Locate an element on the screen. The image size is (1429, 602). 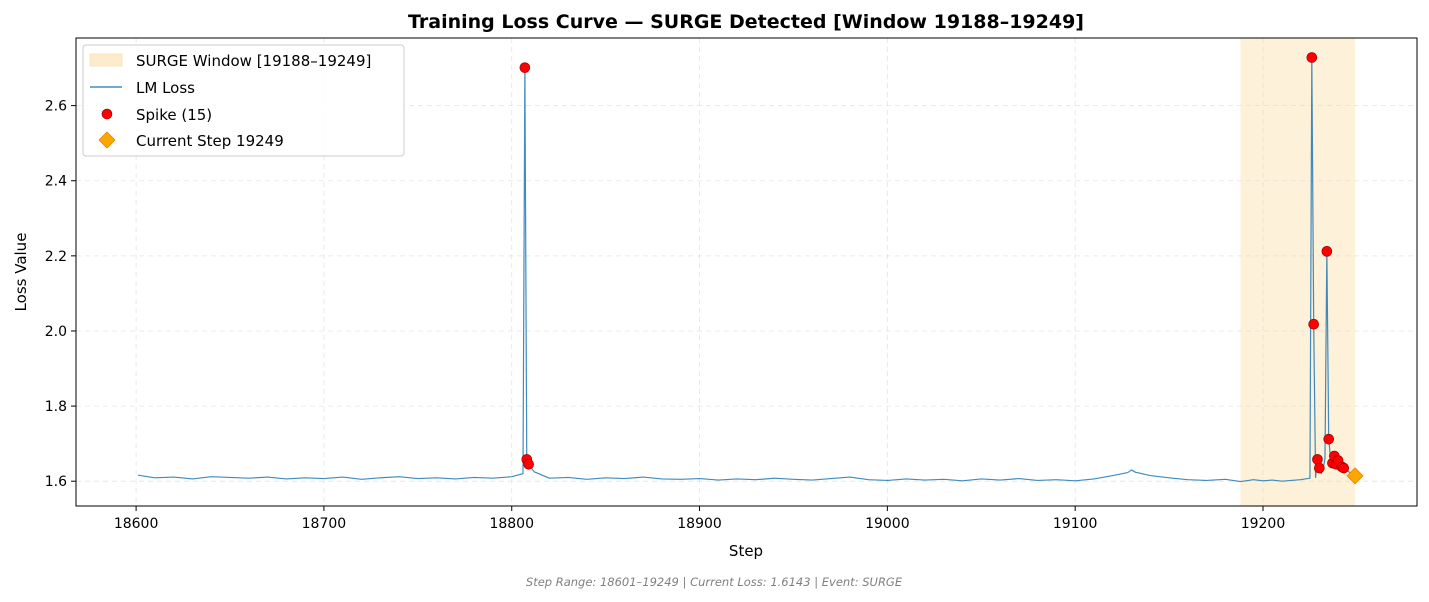
legend-current-label: Current Step 19249 is located at coordinates (210, 141).